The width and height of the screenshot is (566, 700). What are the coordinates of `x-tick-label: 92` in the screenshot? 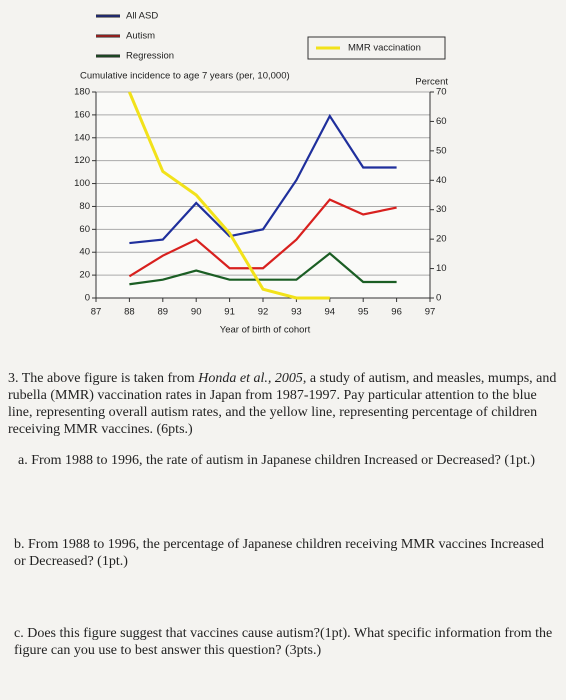 It's located at (263, 312).